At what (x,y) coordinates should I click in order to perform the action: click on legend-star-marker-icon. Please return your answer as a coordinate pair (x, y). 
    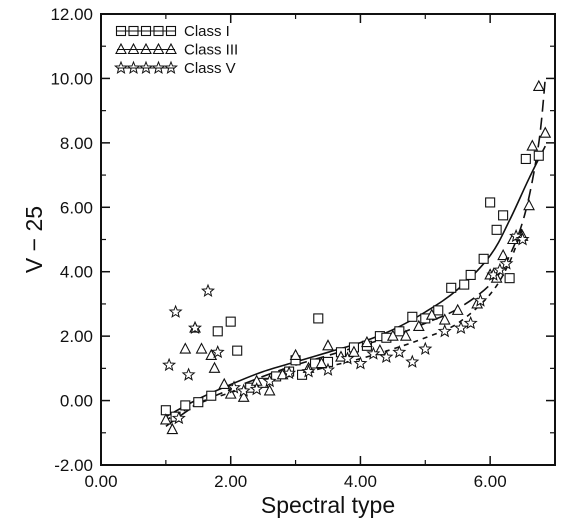
    Looking at the image, I should click on (146, 67).